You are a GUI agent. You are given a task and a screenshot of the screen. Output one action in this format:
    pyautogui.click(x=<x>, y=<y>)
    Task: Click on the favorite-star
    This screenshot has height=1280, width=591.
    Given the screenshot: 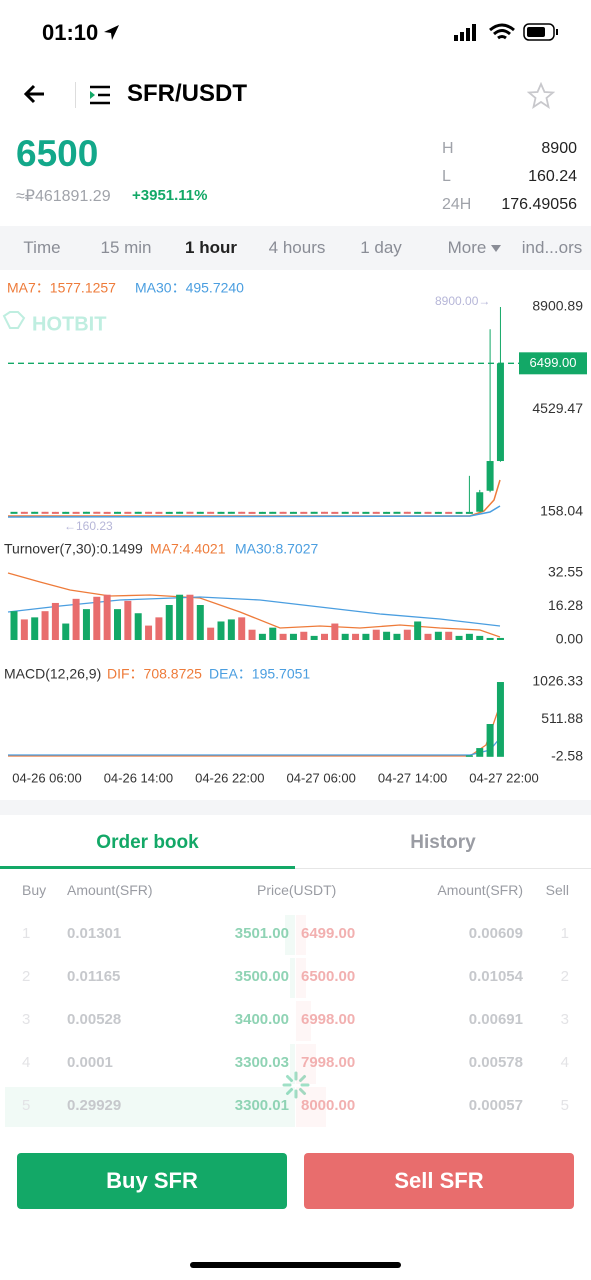 What is the action you would take?
    pyautogui.click(x=541, y=96)
    